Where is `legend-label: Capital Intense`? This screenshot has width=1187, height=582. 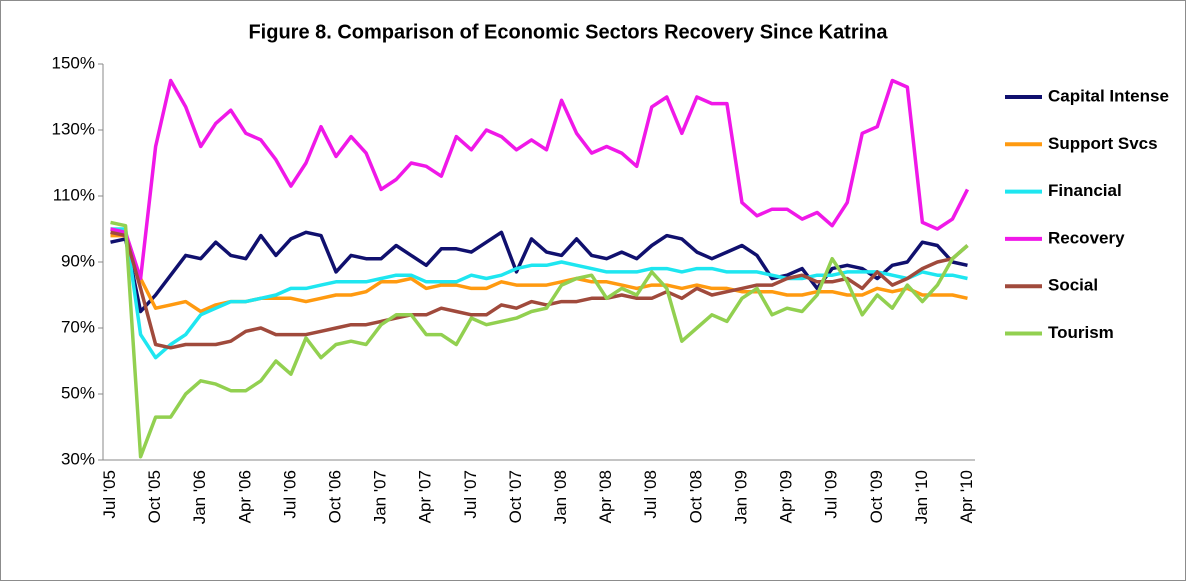
legend-label: Capital Intense is located at coordinates (1108, 95).